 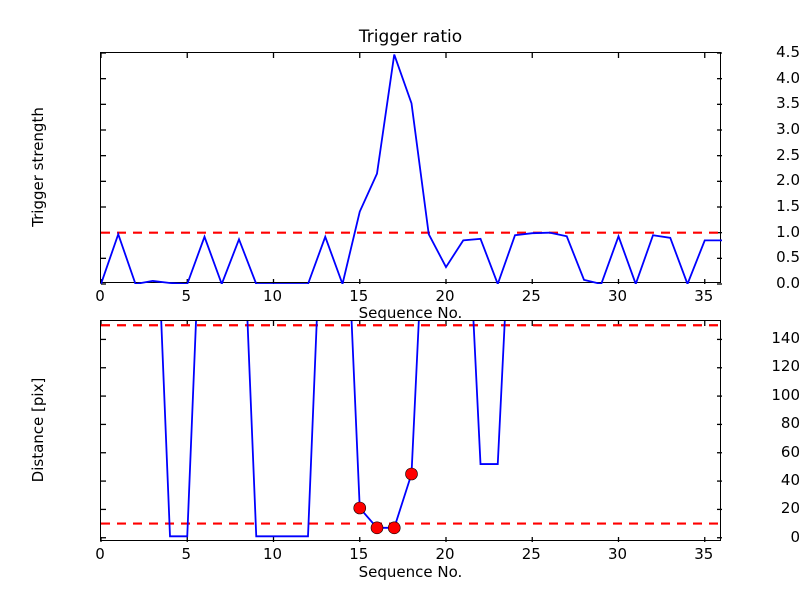 I want to click on xtick-bottom-1: 5, so click(x=186, y=554).